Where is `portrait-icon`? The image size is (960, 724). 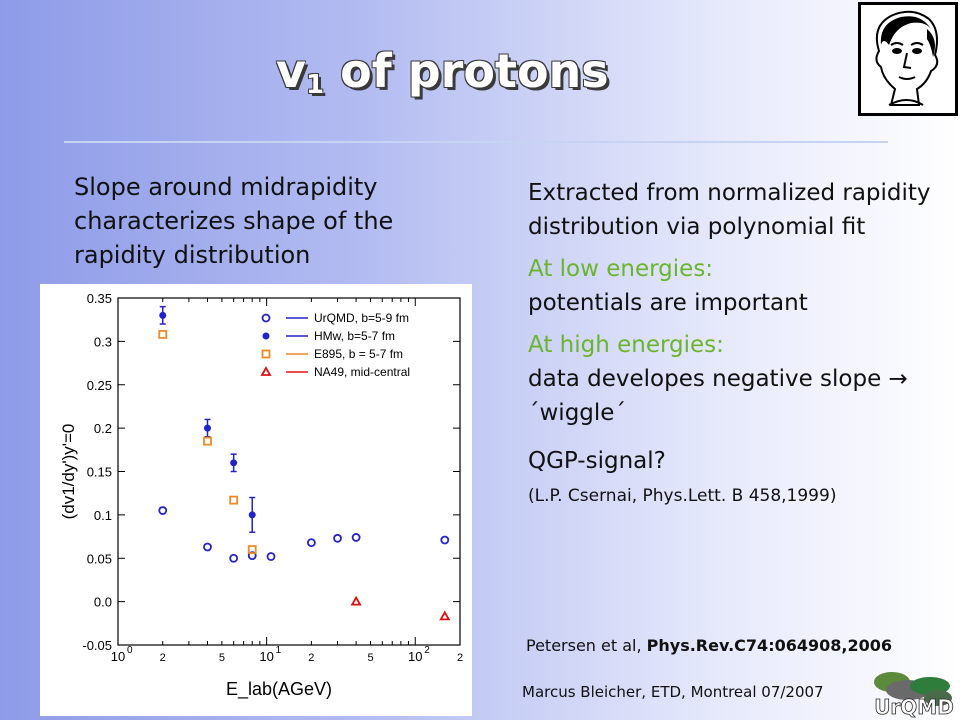 portrait-icon is located at coordinates (907, 58).